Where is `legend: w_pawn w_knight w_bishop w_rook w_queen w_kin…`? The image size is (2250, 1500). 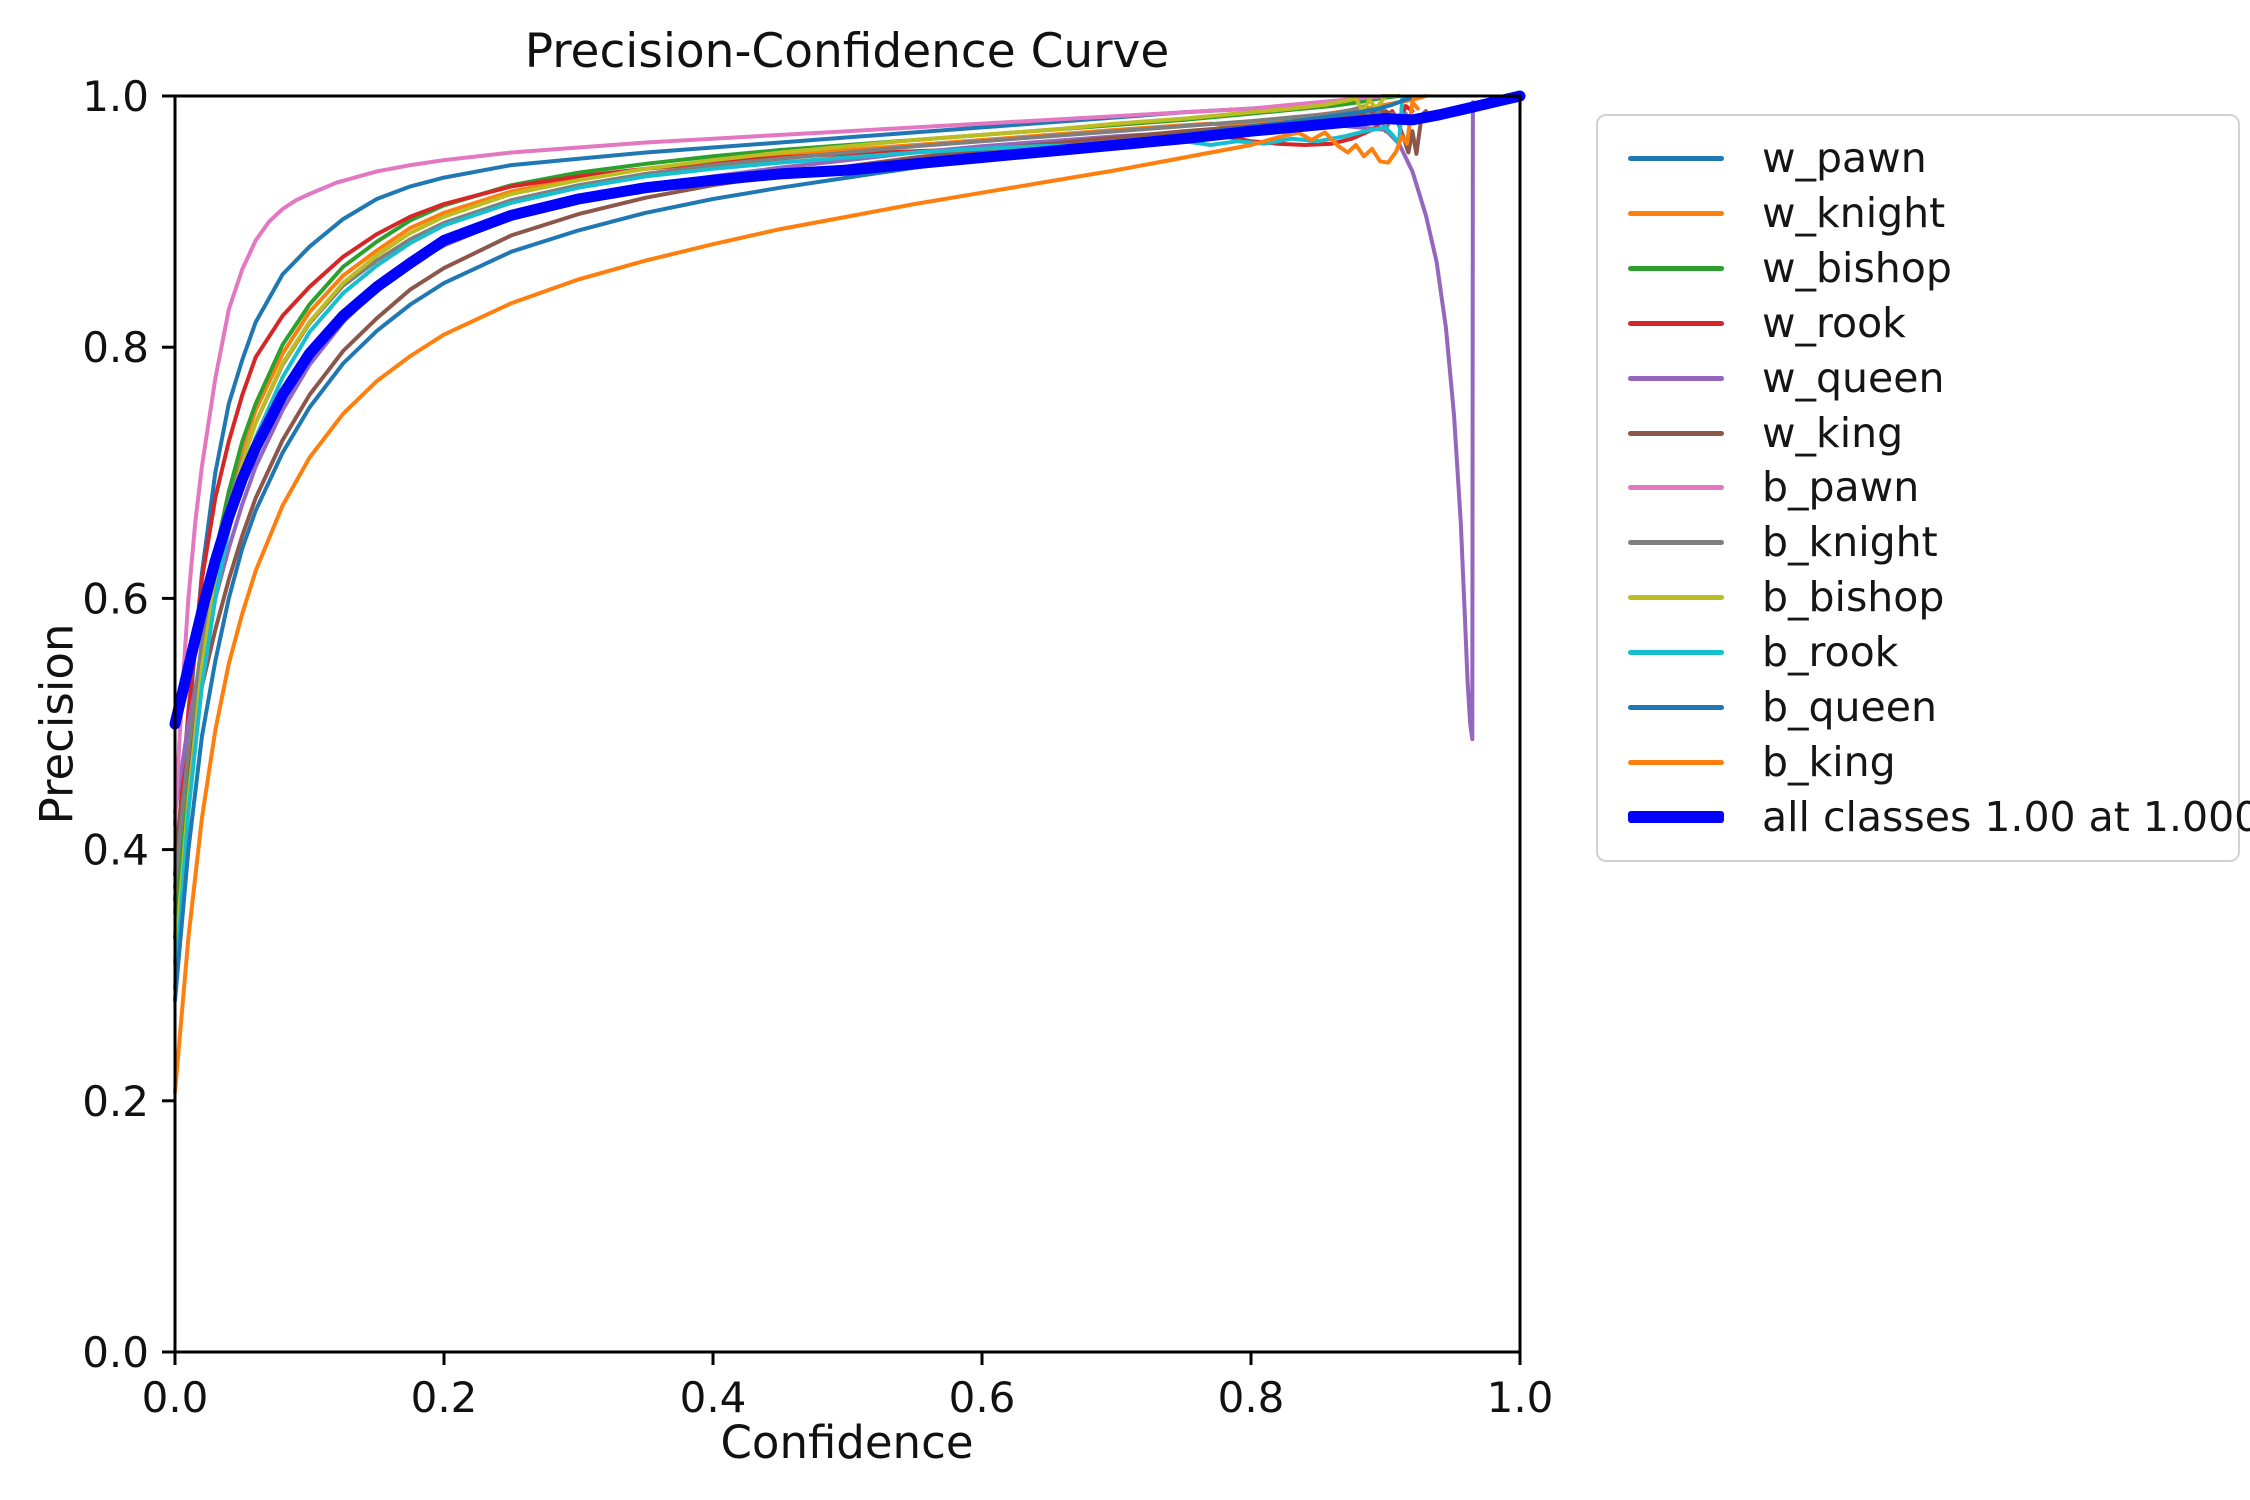 legend: w_pawn w_knight w_bishop w_rook w_queen w_kin… is located at coordinates (1923, 488).